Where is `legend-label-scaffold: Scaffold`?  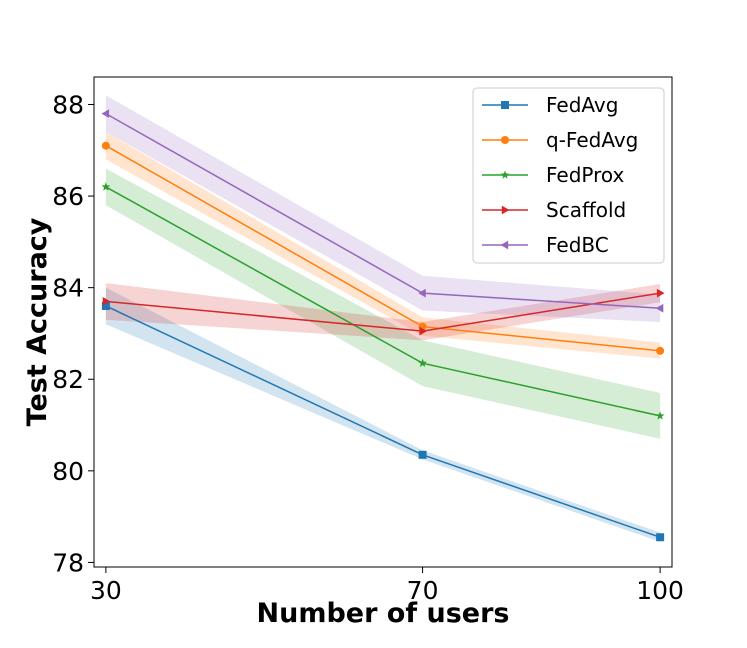 legend-label-scaffold: Scaffold is located at coordinates (586, 210).